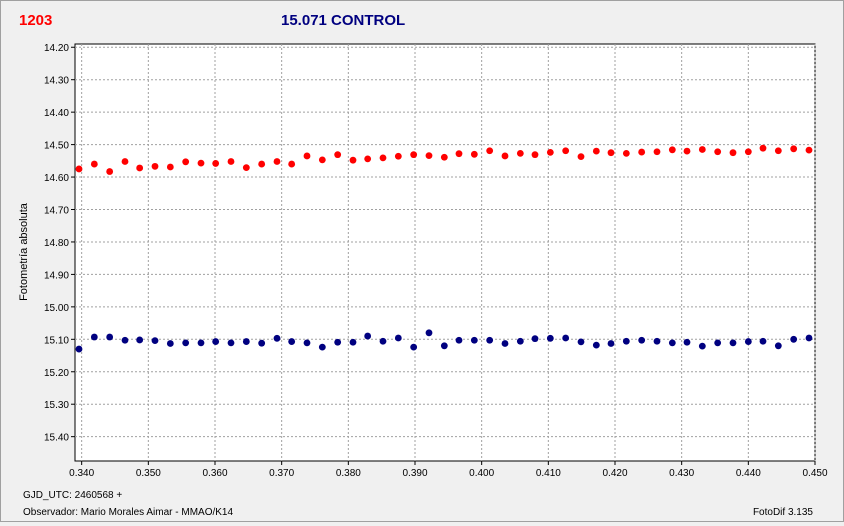 The height and width of the screenshot is (526, 844). I want to click on x-tick-label: 0.350, so click(148, 473).